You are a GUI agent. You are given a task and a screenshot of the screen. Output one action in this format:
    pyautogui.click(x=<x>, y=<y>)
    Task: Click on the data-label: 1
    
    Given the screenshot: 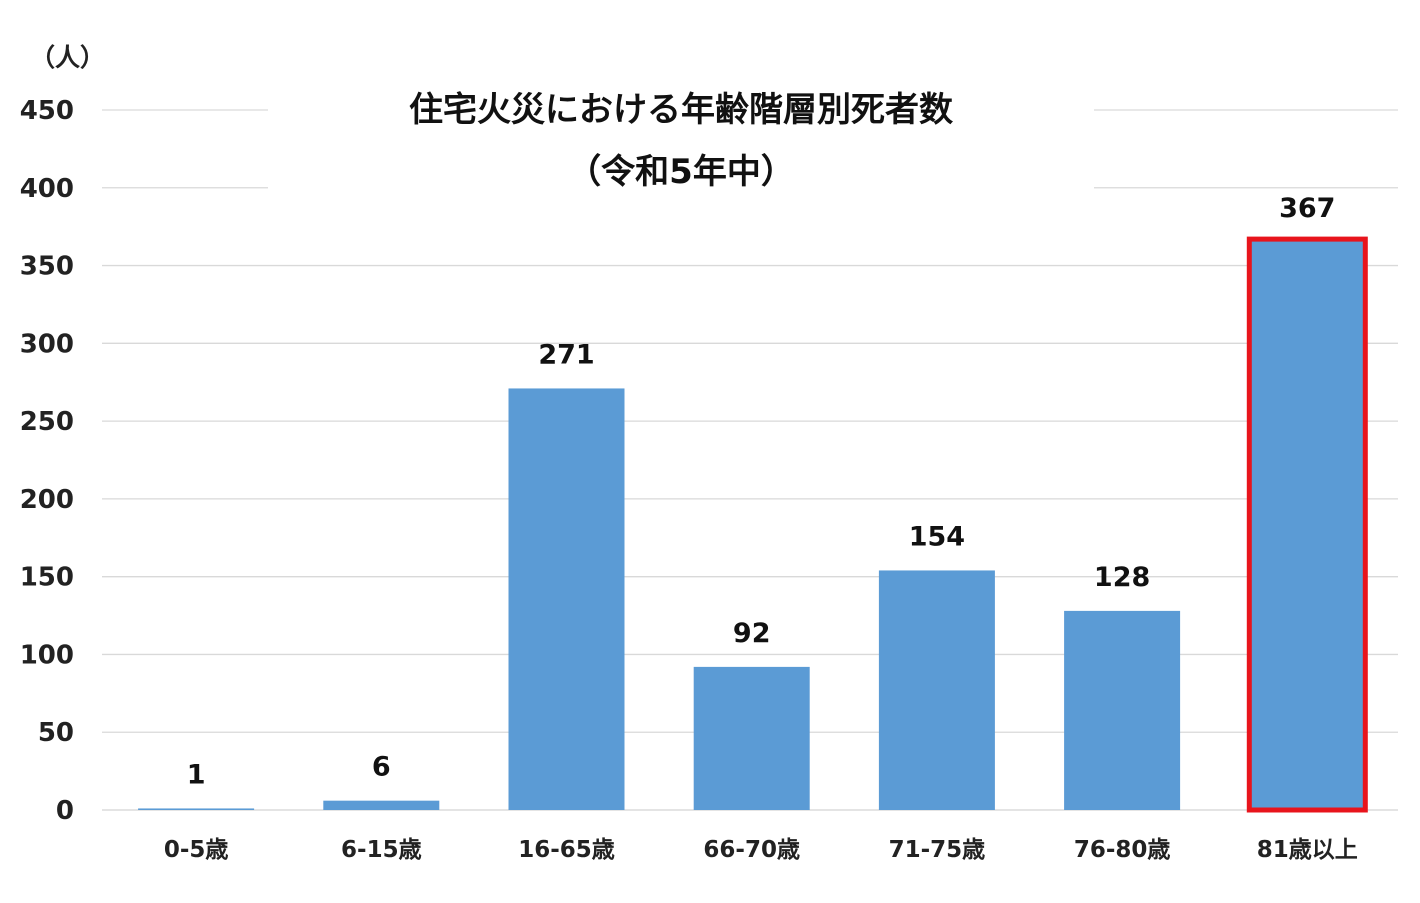 What is the action you would take?
    pyautogui.click(x=196, y=774)
    